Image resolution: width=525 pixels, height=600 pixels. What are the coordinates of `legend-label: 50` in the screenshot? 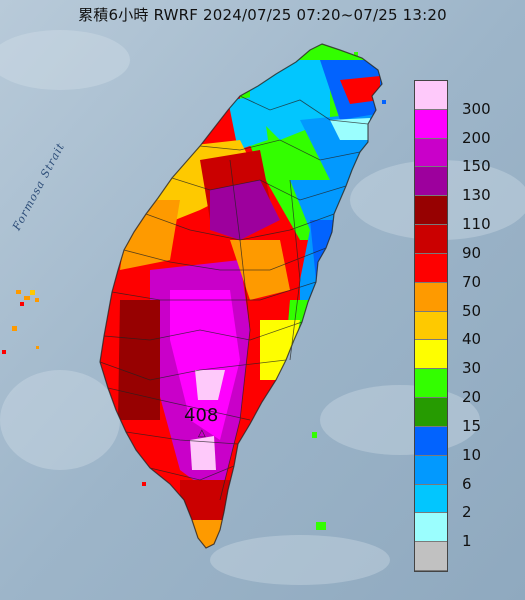 It's located at (472, 310).